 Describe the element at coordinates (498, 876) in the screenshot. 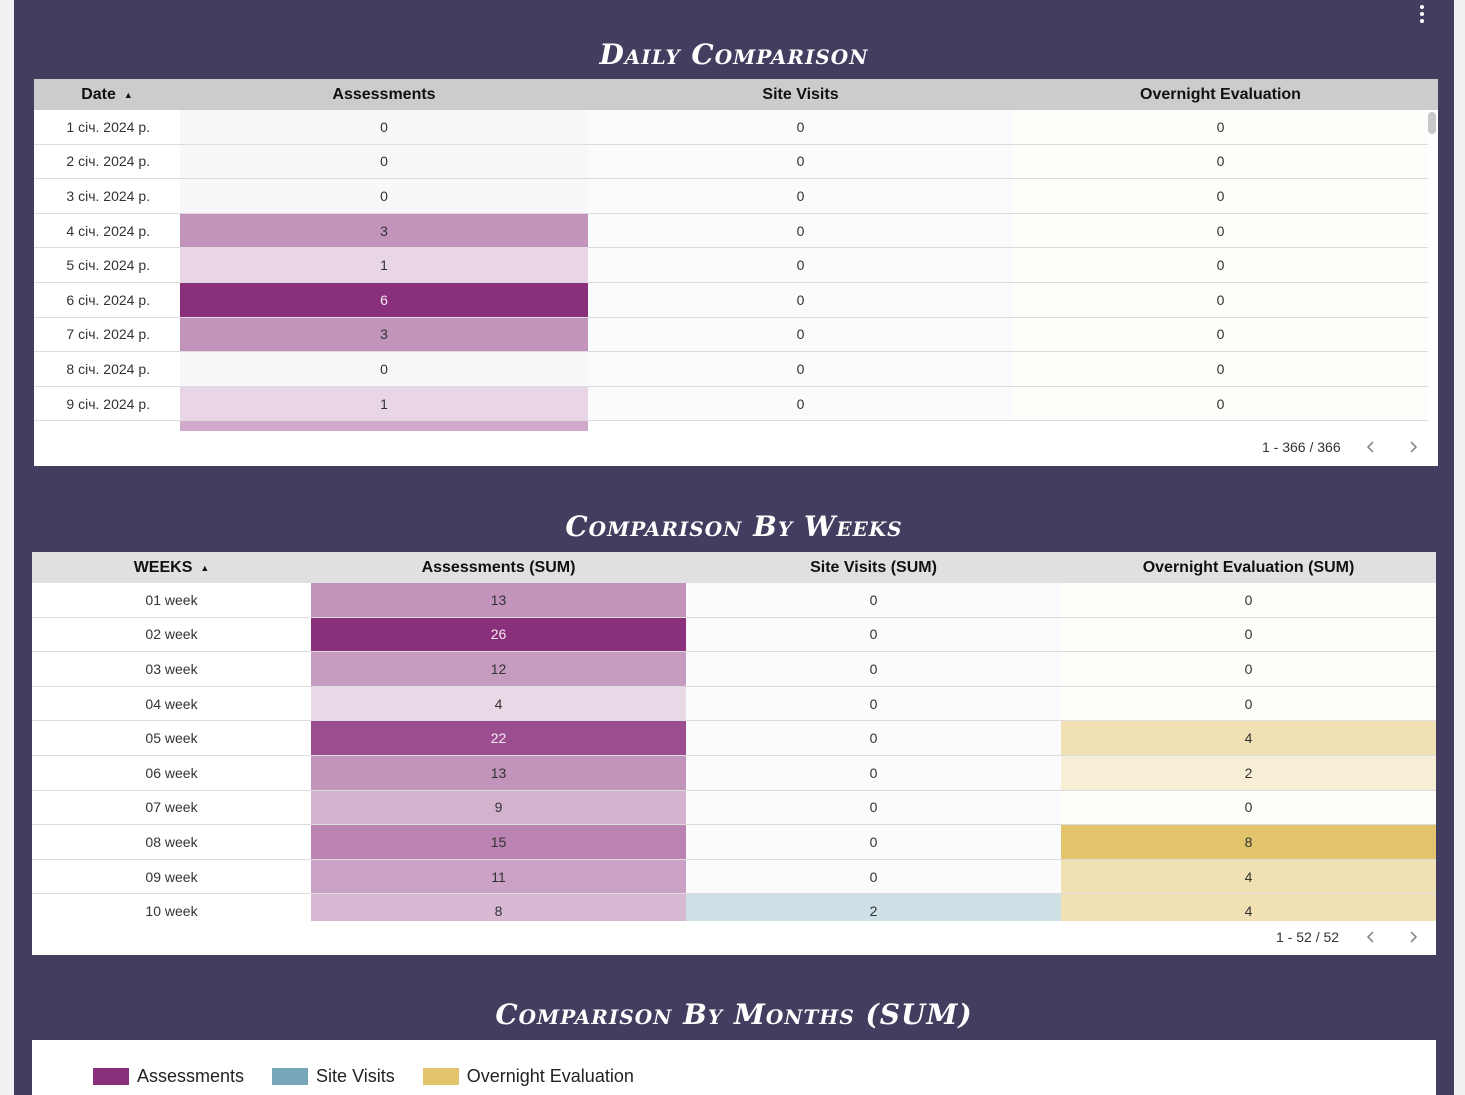

I see `cell-assessments: 11` at that location.